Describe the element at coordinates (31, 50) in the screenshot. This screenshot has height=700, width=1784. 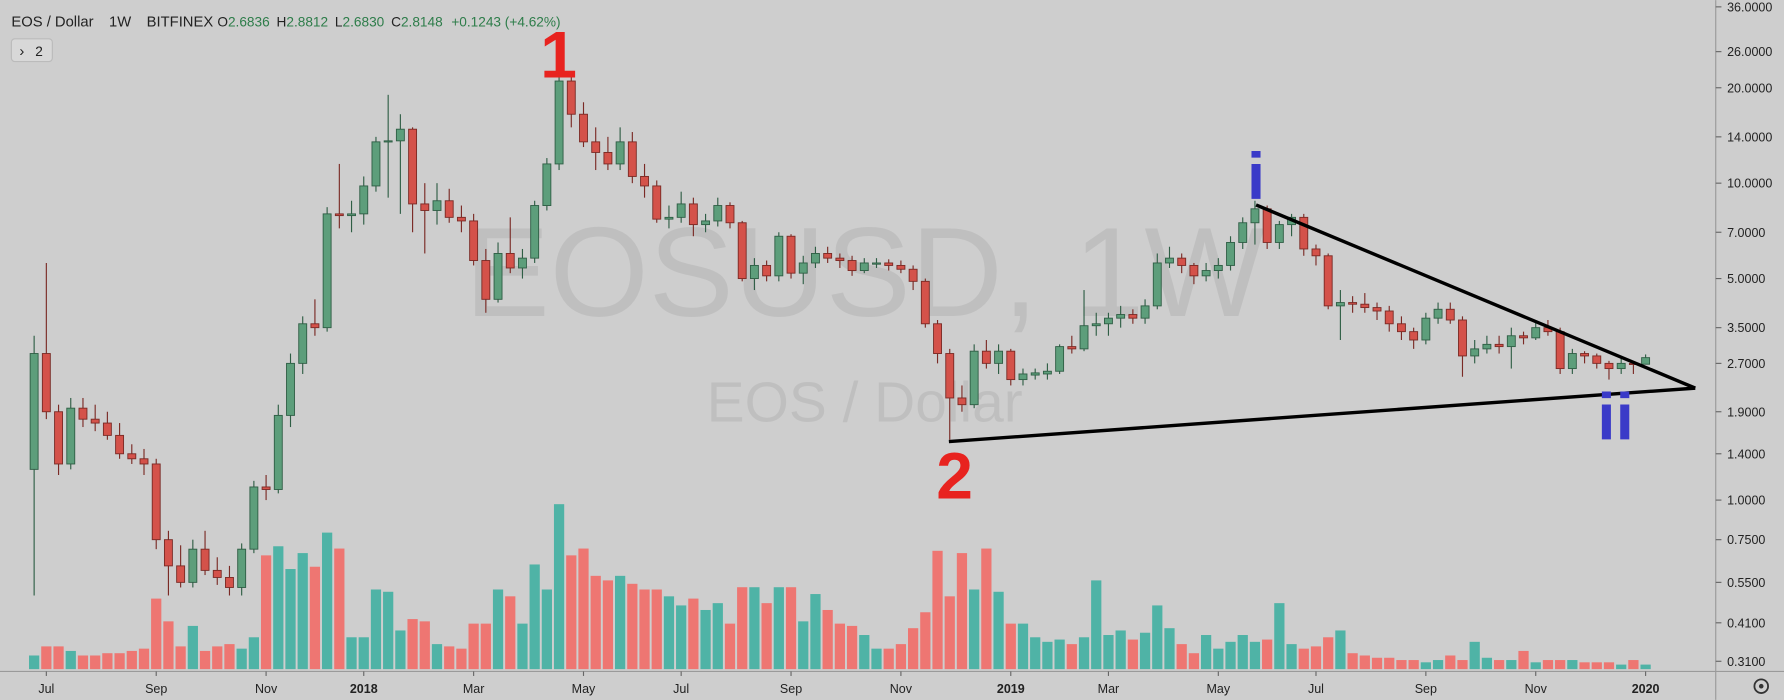
I see `indicator-toggle` at that location.